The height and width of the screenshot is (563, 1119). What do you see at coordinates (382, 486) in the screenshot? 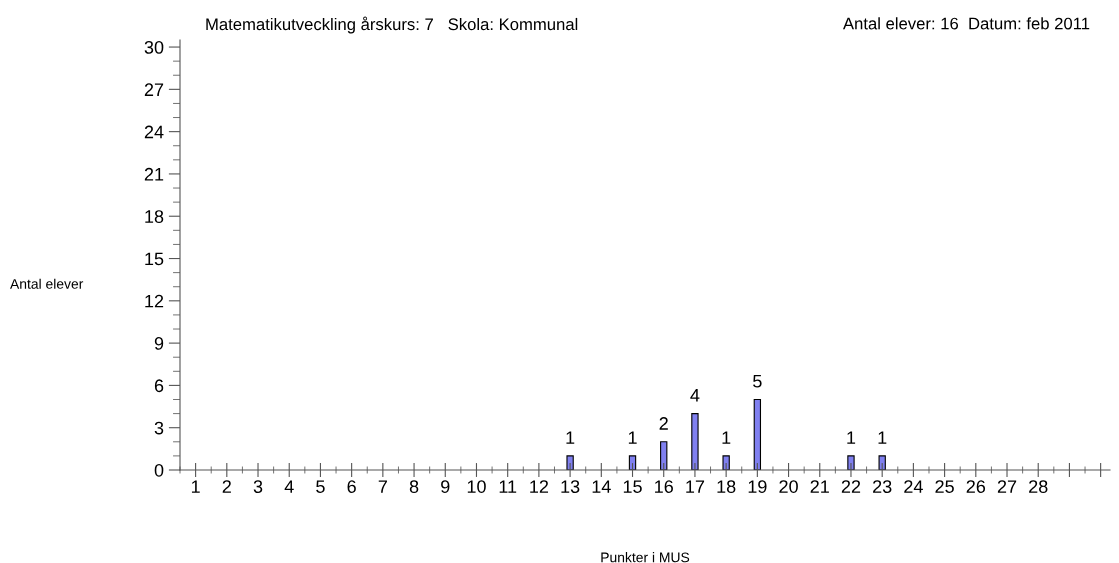
I see `x-tick-label: 7` at bounding box center [382, 486].